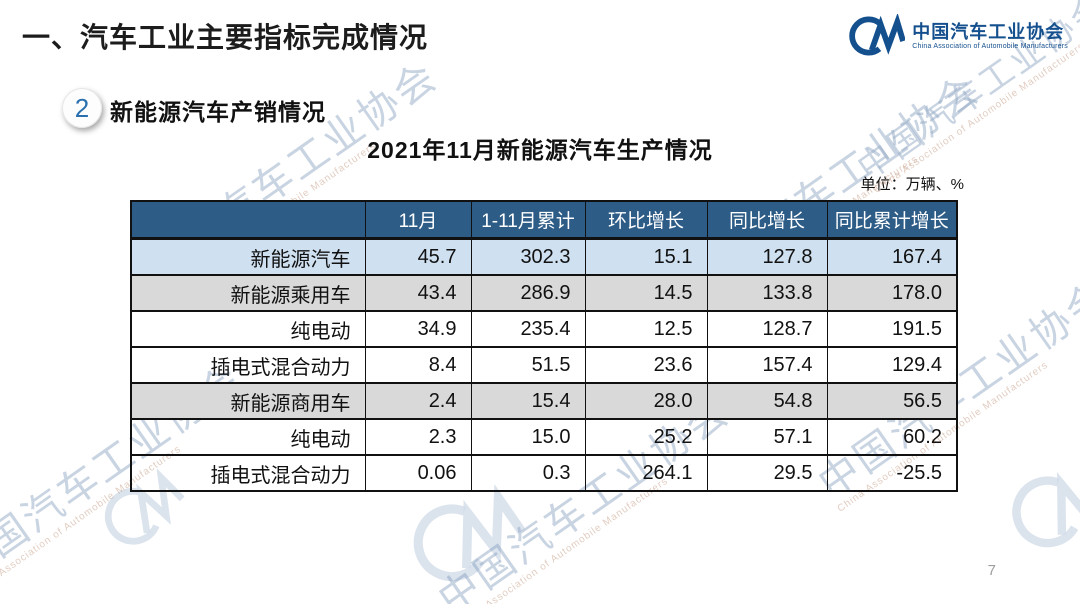 The image size is (1080, 604). What do you see at coordinates (645, 220) in the screenshot?
I see `column-header: 环比增长` at bounding box center [645, 220].